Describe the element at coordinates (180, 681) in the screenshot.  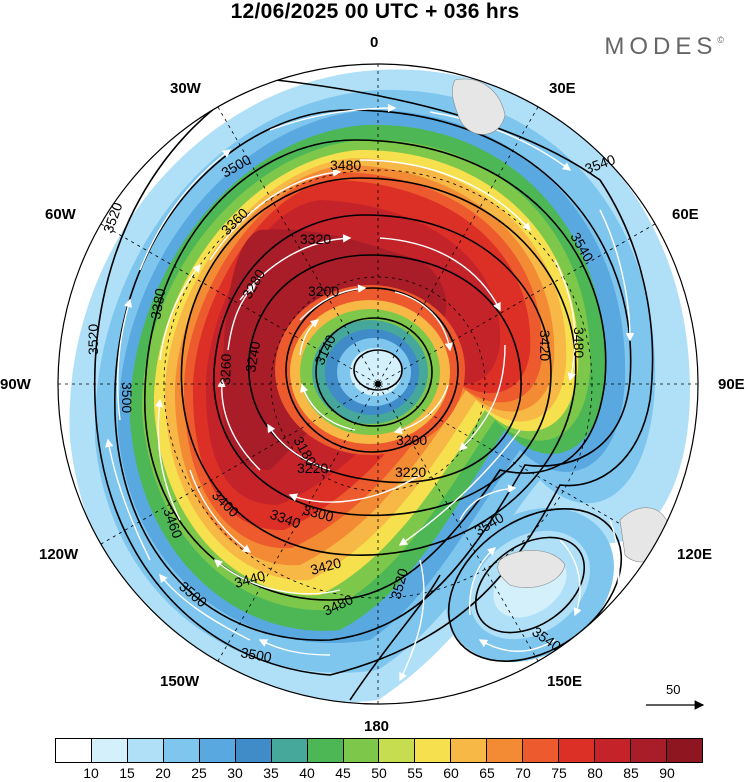
I see `lon-label-150w: 150W` at that location.